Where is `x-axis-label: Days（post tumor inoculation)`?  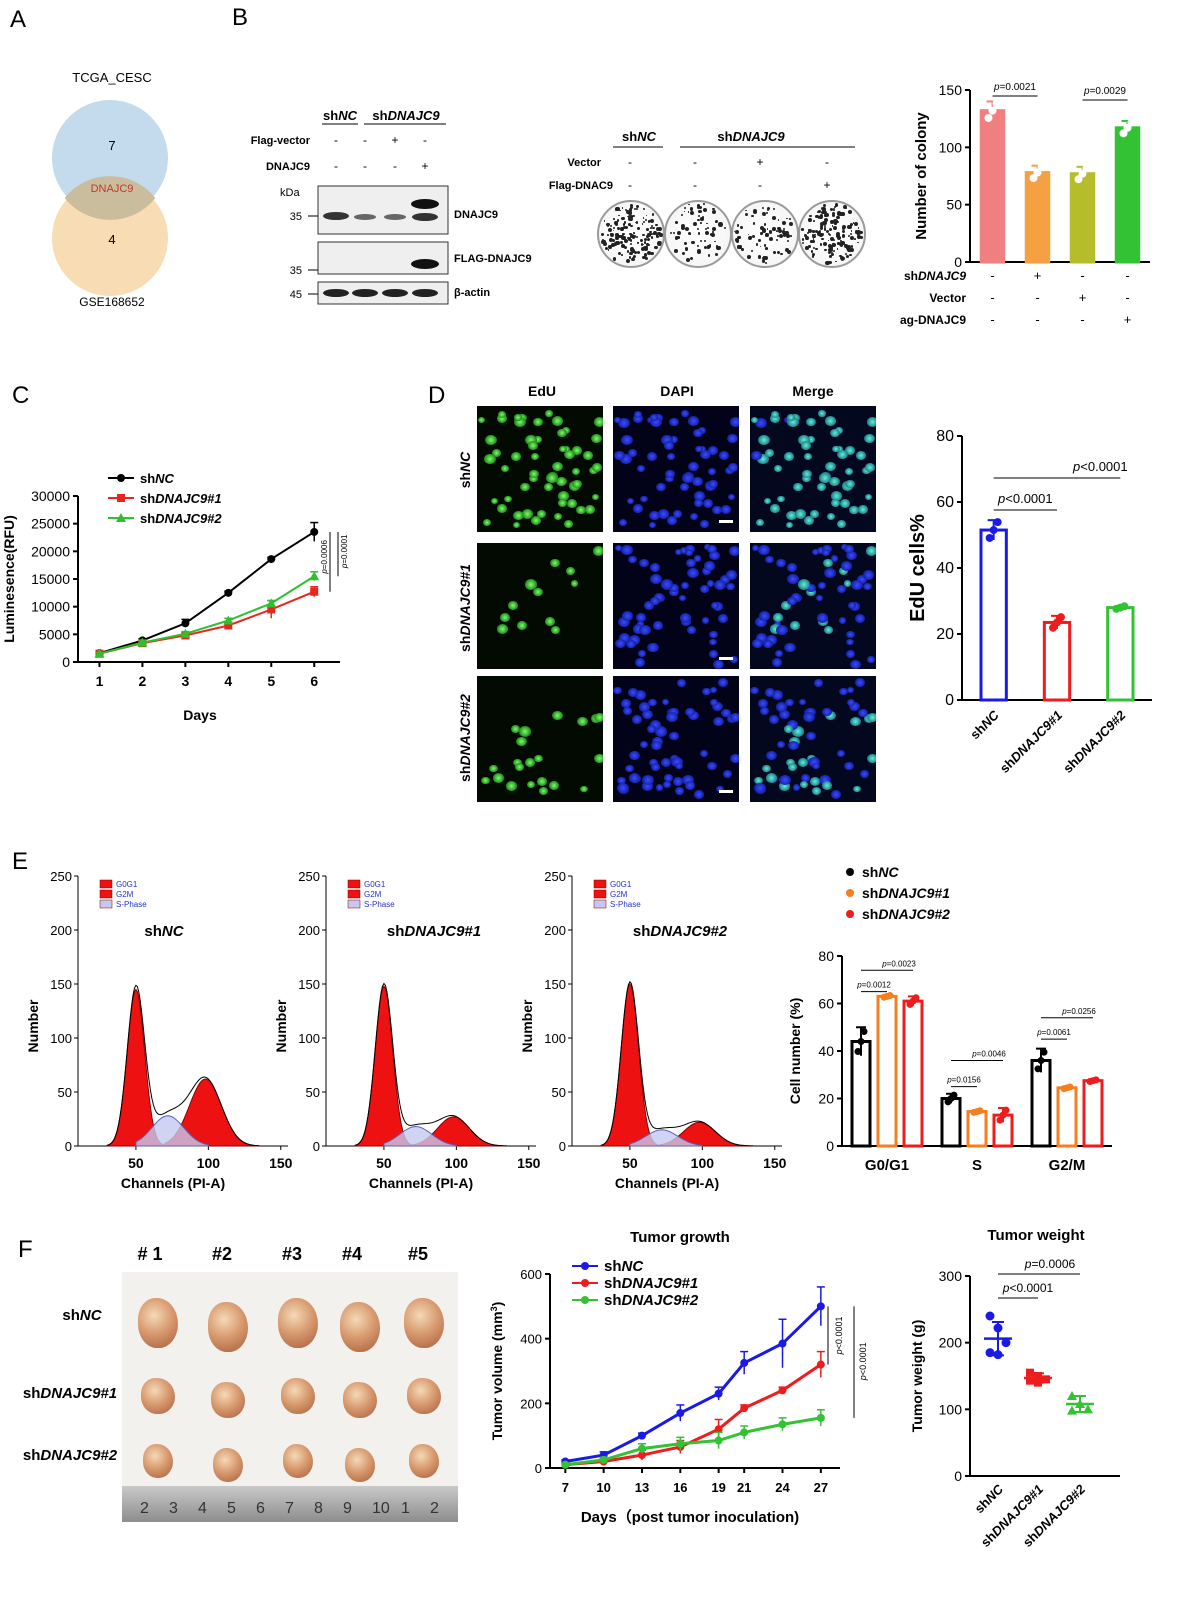 x-axis-label: Days（post tumor inoculation) is located at coordinates (690, 1517).